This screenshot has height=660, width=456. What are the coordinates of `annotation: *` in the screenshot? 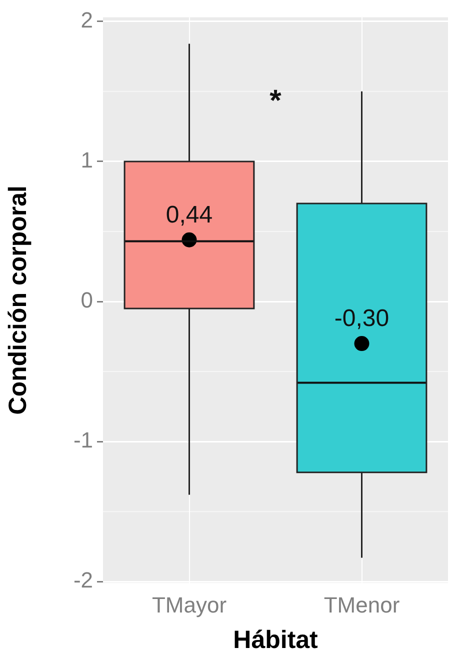 It's located at (276, 101).